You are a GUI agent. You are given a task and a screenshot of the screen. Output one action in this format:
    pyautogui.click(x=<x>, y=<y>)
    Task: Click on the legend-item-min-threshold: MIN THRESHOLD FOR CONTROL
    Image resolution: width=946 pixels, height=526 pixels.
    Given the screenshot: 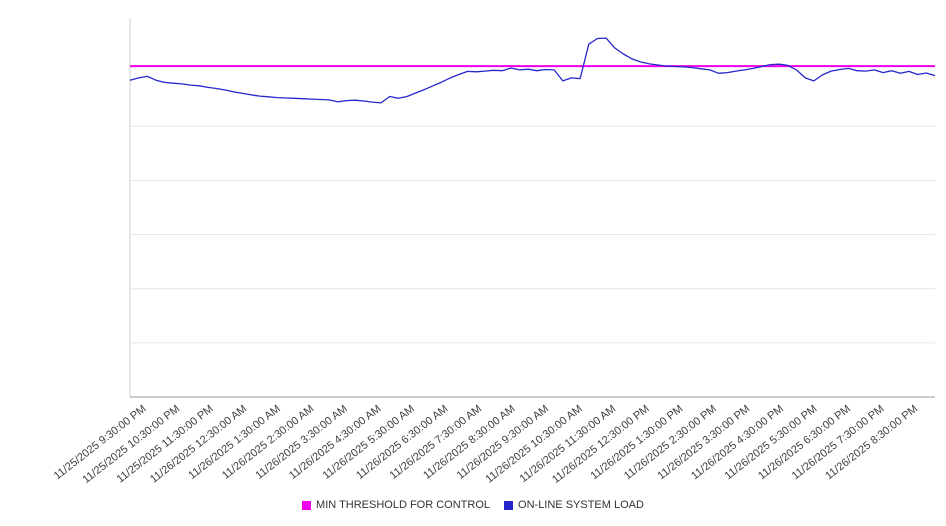 What is the action you would take?
    pyautogui.click(x=396, y=505)
    